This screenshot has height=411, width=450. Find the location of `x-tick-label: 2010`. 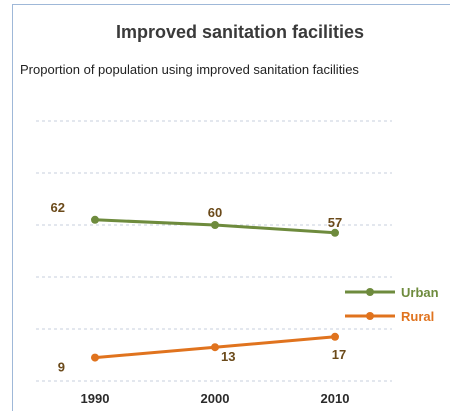

x-tick-label: 2010 is located at coordinates (335, 398).